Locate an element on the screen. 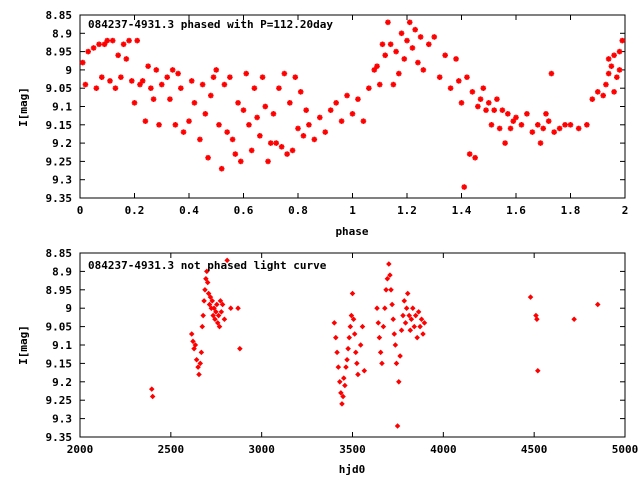  unphased-y-tick-label: 9 is located at coordinates (68, 308).